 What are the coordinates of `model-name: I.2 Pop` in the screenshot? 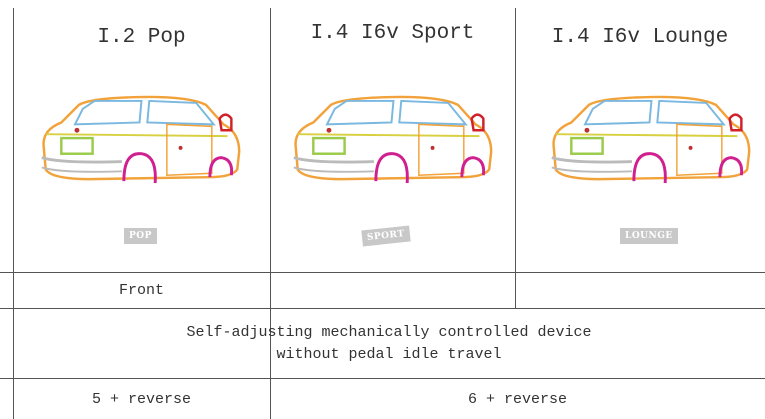 It's located at (141, 37).